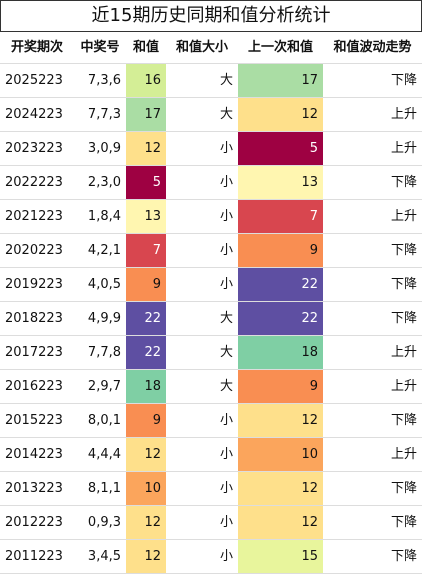  What do you see at coordinates (104, 488) in the screenshot?
I see `numbers-cell: 8,1,1` at bounding box center [104, 488].